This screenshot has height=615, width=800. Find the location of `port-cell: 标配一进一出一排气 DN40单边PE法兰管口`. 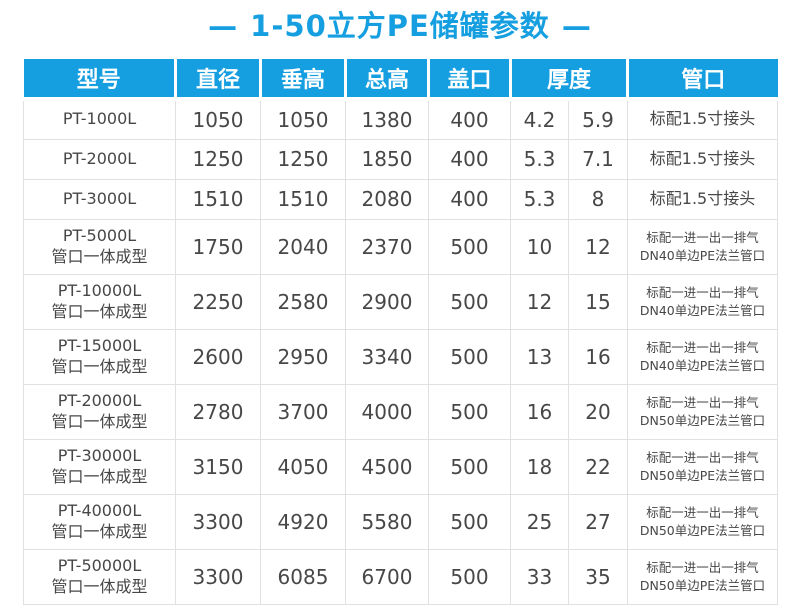

port-cell: 标配一进一出一排气 DN40单边PE法兰管口 is located at coordinates (703, 246).